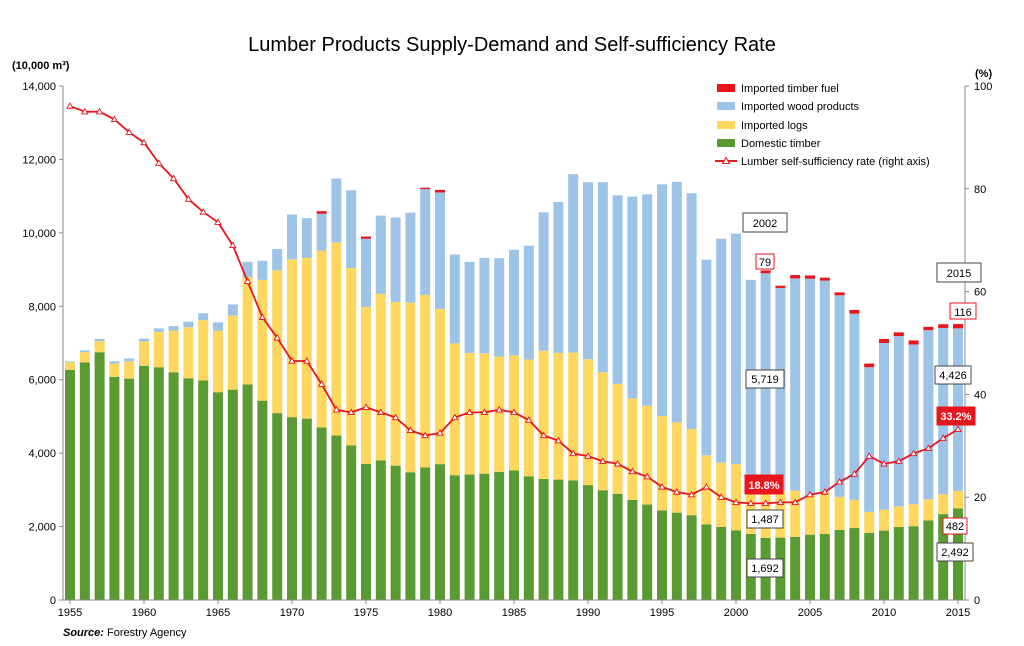 Image resolution: width=1024 pixels, height=646 pixels. I want to click on callout-domestic-2015-box, so click(955, 552).